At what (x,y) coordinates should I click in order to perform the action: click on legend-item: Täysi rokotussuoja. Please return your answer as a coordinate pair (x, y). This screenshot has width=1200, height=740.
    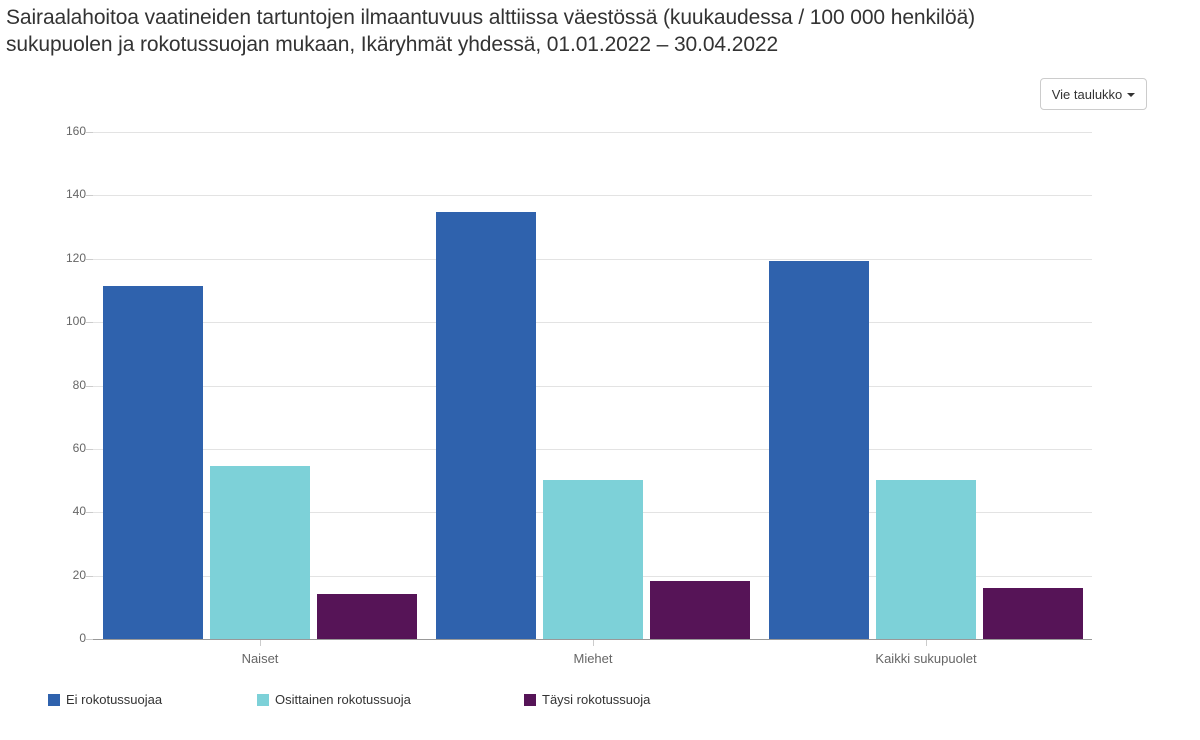
    Looking at the image, I should click on (587, 699).